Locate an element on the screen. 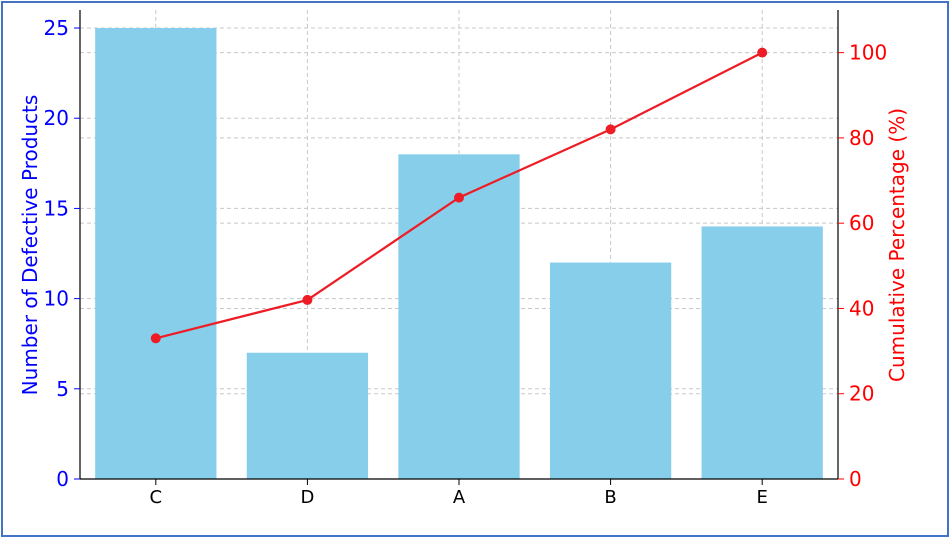 The image size is (950, 538). bar-D is located at coordinates (307, 415).